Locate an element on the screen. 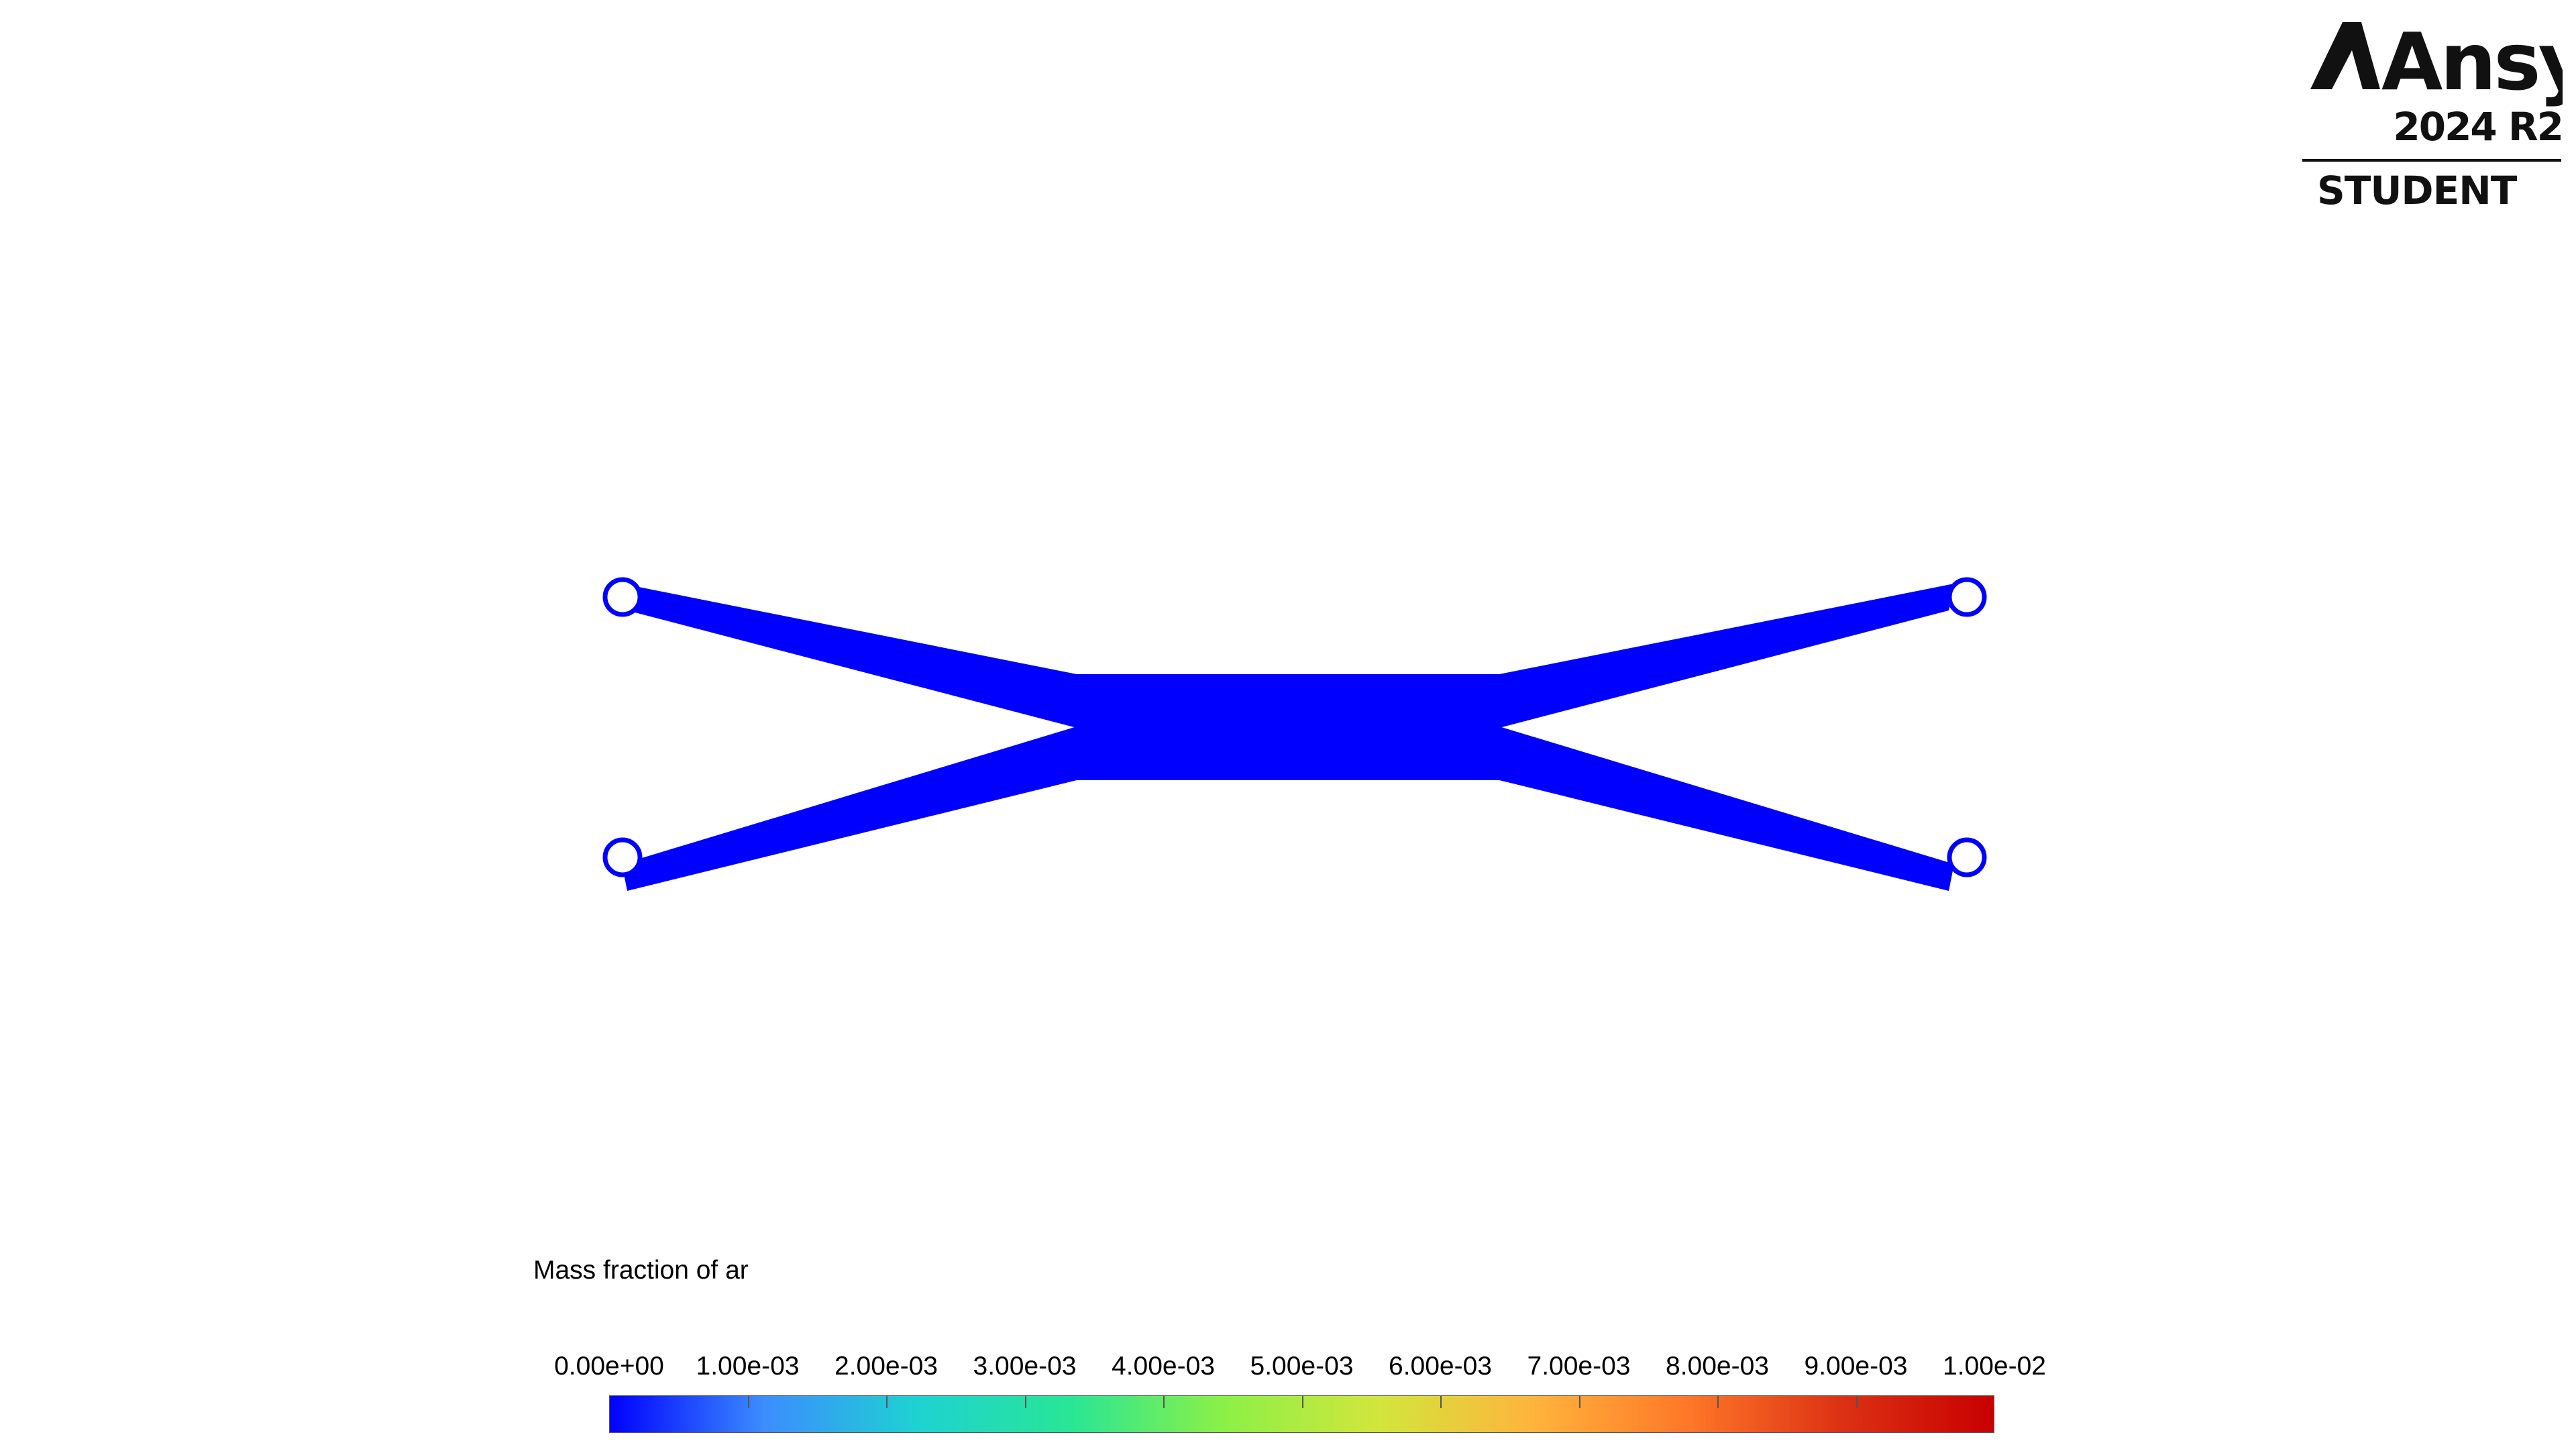 The image size is (2576, 1449). logo-divider is located at coordinates (2431, 160).